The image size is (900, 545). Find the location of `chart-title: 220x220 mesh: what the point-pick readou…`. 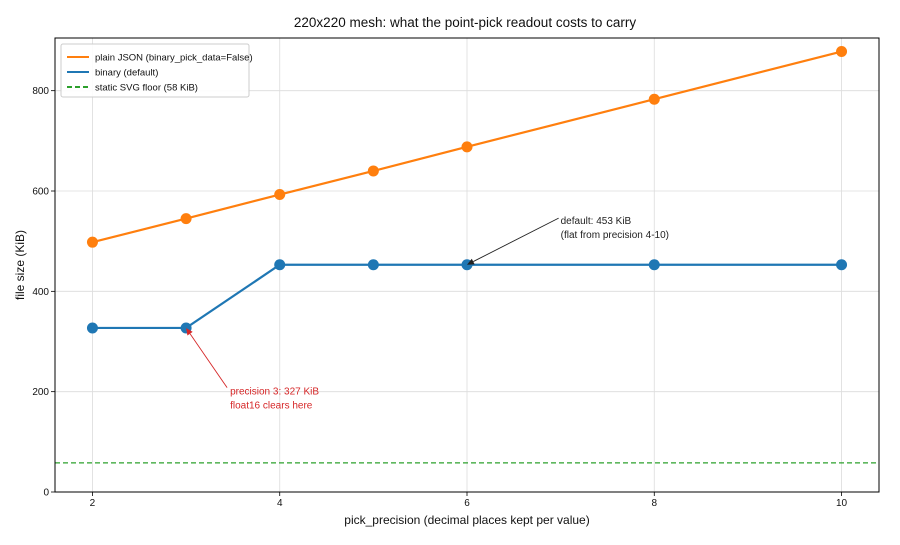

chart-title: 220x220 mesh: what the point-pick readou… is located at coordinates (465, 22).